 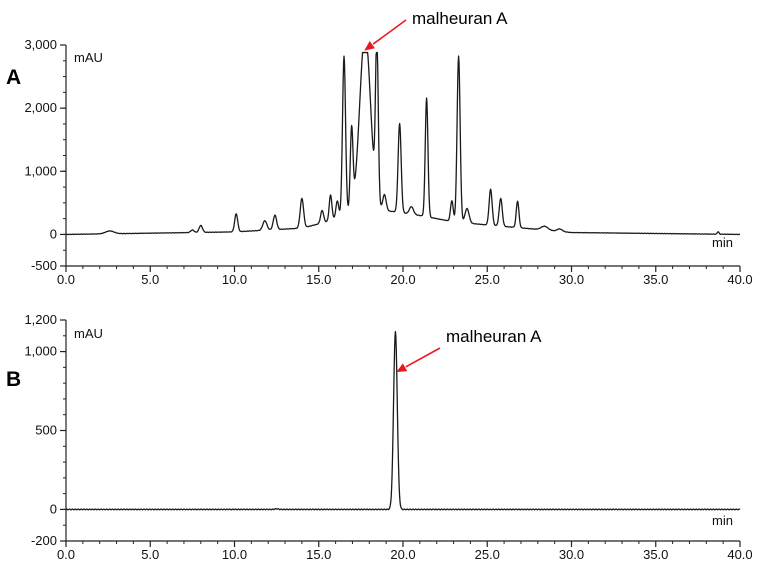 What do you see at coordinates (44, 540) in the screenshot?
I see `y-tick-label: -200` at bounding box center [44, 540].